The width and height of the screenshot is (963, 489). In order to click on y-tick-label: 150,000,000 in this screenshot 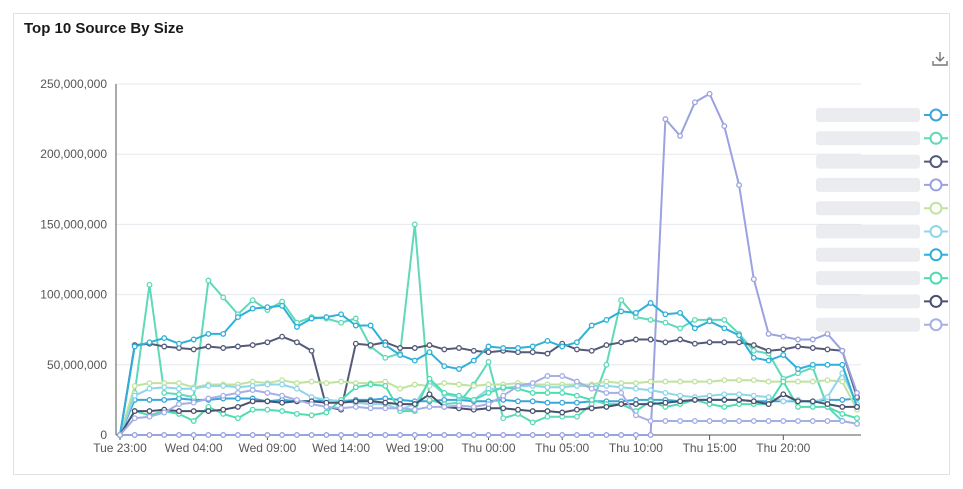, I will do `click(73, 224)`.